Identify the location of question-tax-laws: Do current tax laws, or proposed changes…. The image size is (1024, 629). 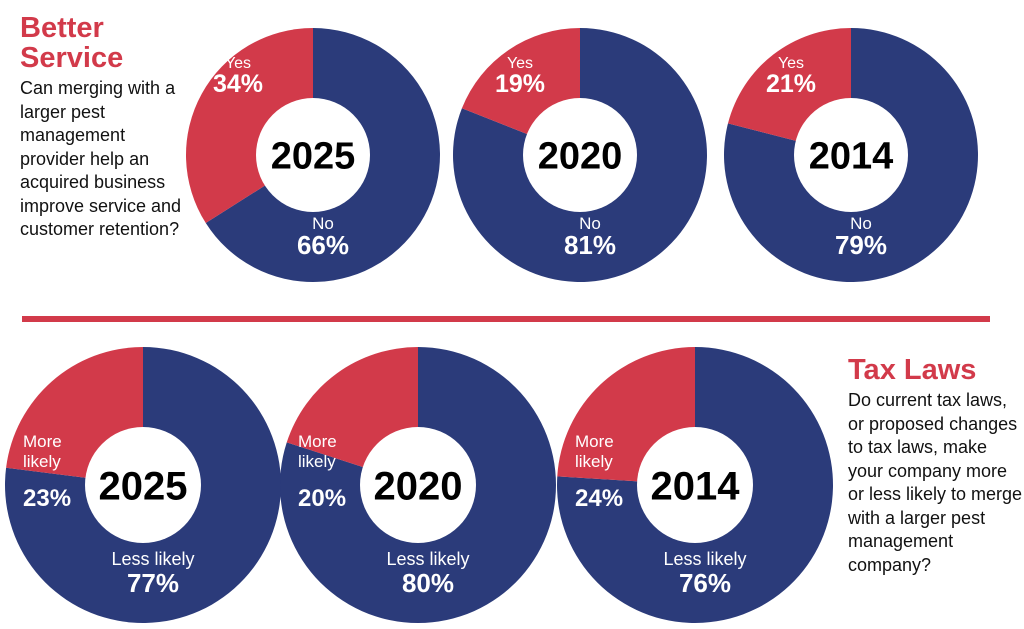
(935, 482).